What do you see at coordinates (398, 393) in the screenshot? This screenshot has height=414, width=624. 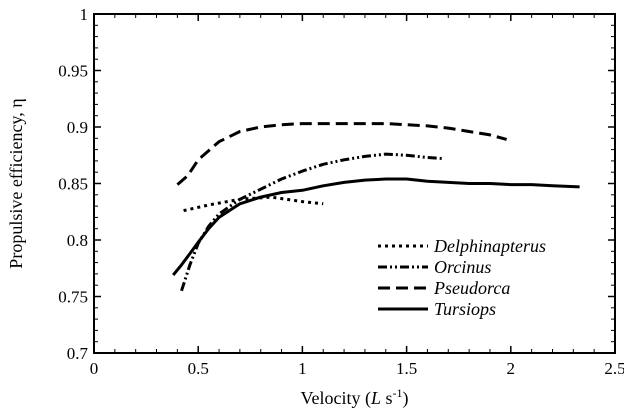 I see `x-axis-title-sup: -1` at bounding box center [398, 393].